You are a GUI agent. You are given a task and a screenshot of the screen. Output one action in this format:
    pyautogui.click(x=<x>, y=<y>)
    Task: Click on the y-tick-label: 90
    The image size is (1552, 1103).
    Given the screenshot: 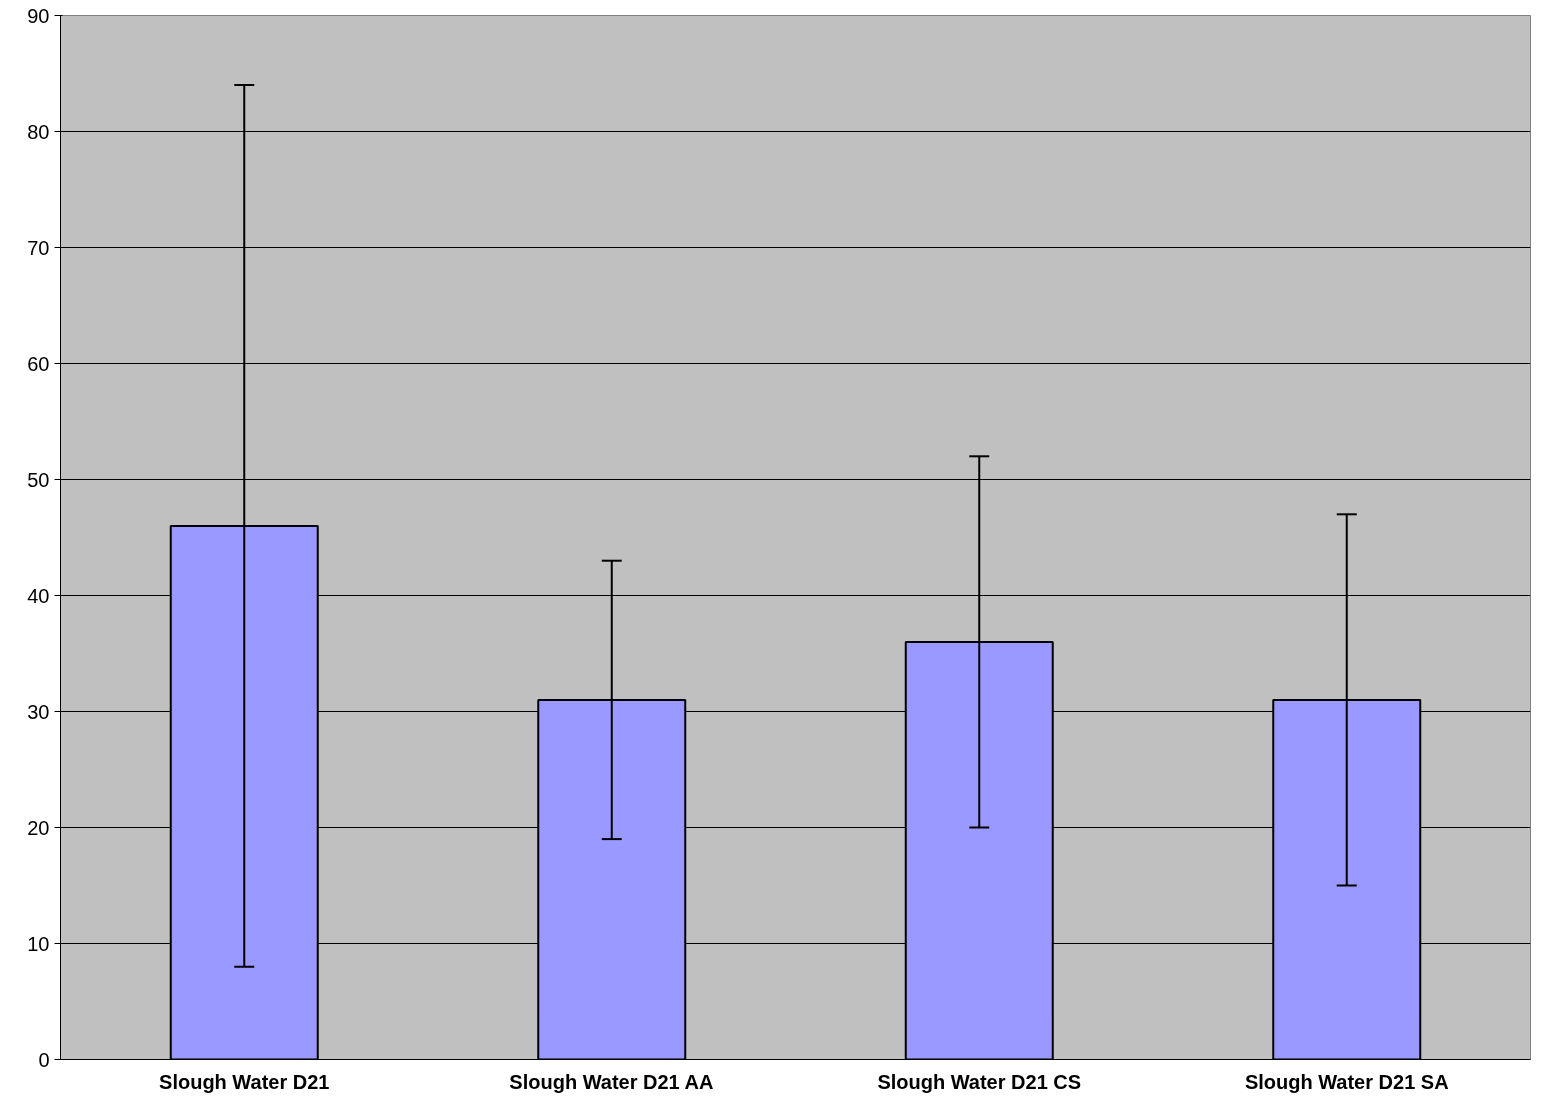 What is the action you would take?
    pyautogui.click(x=38, y=15)
    